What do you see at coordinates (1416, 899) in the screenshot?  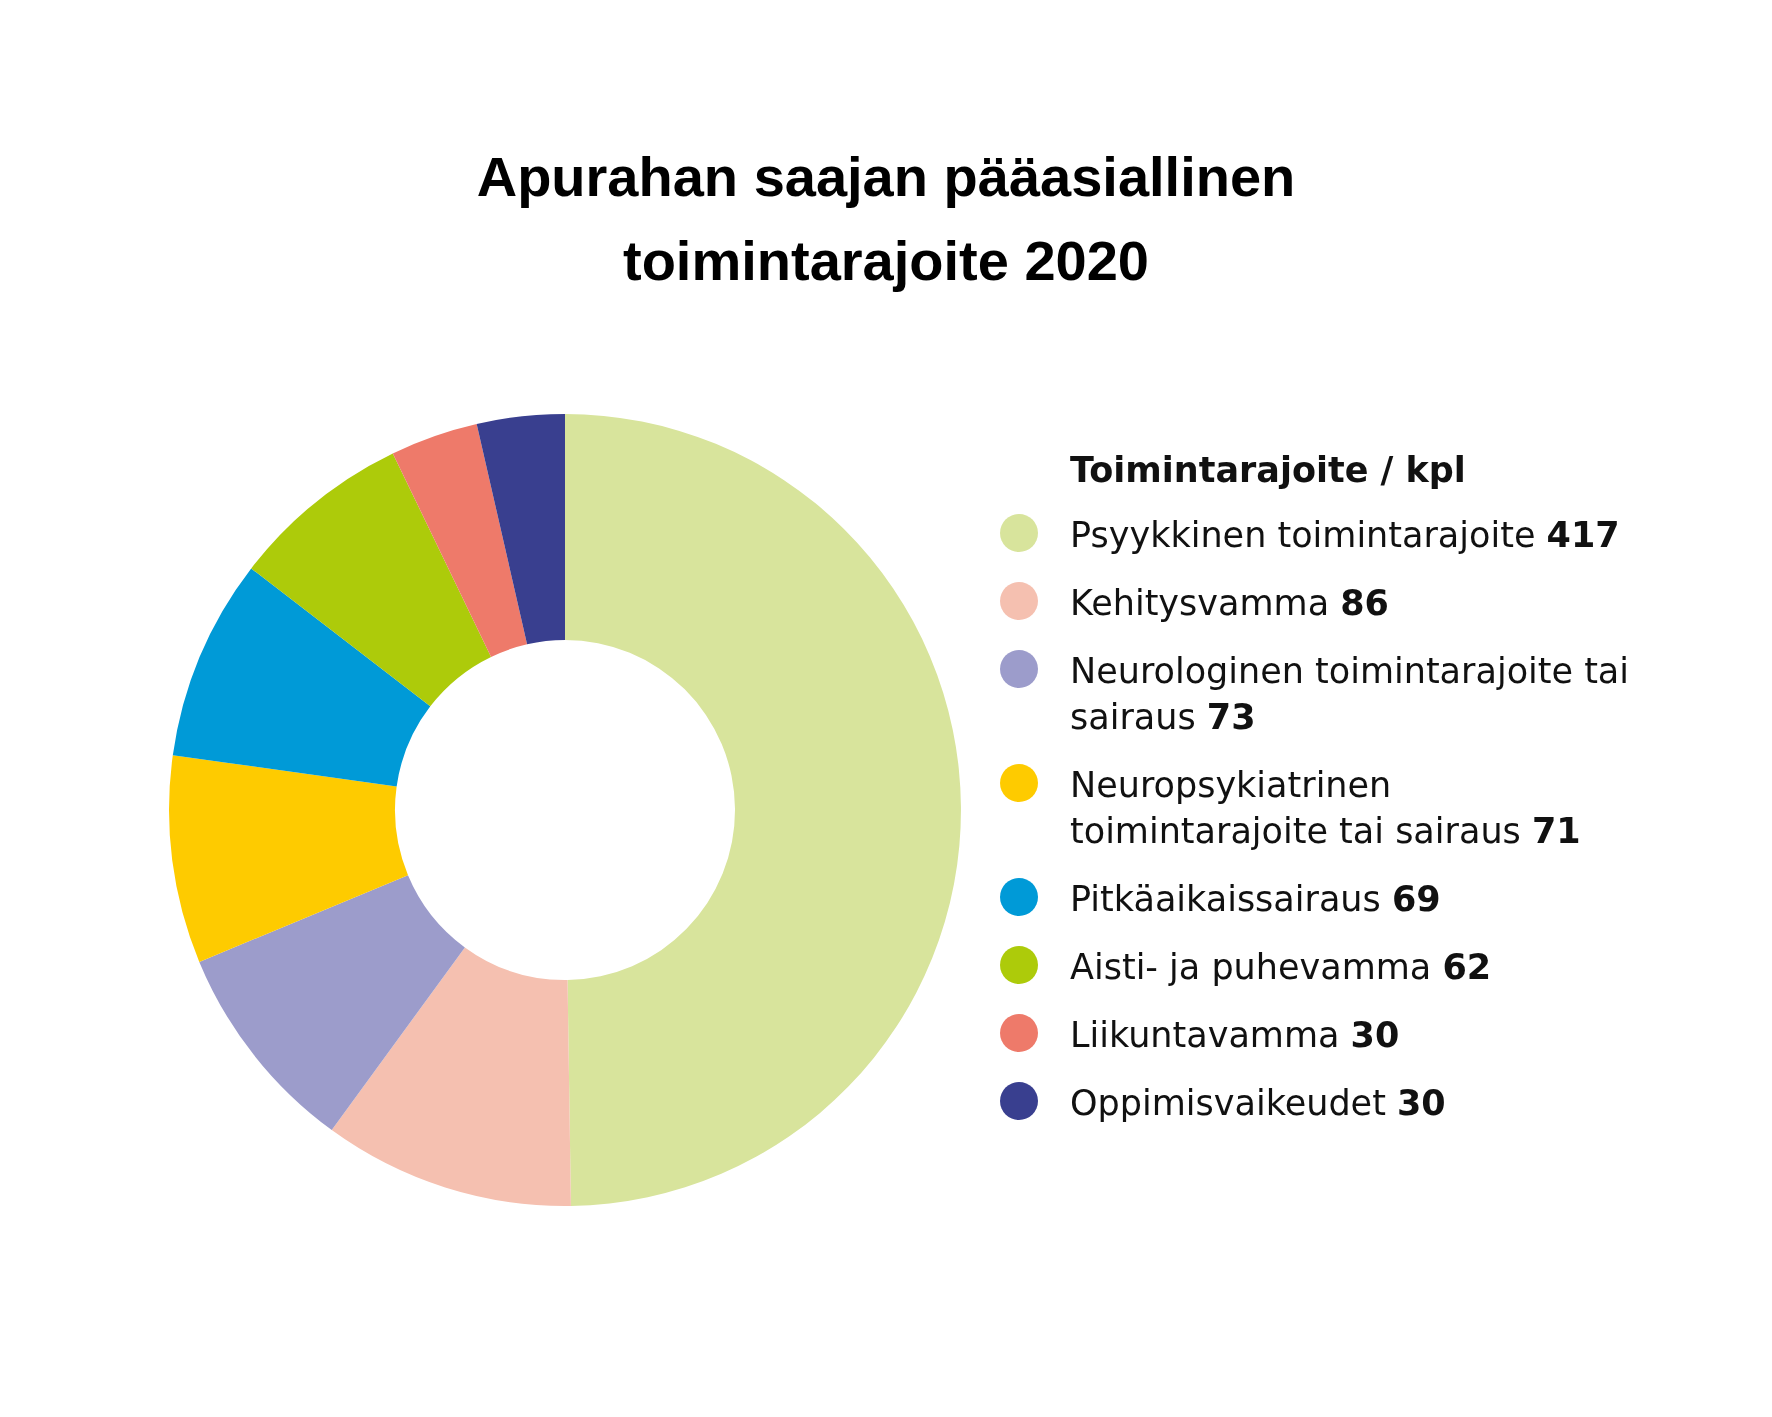 I see `data-label: 69` at bounding box center [1416, 899].